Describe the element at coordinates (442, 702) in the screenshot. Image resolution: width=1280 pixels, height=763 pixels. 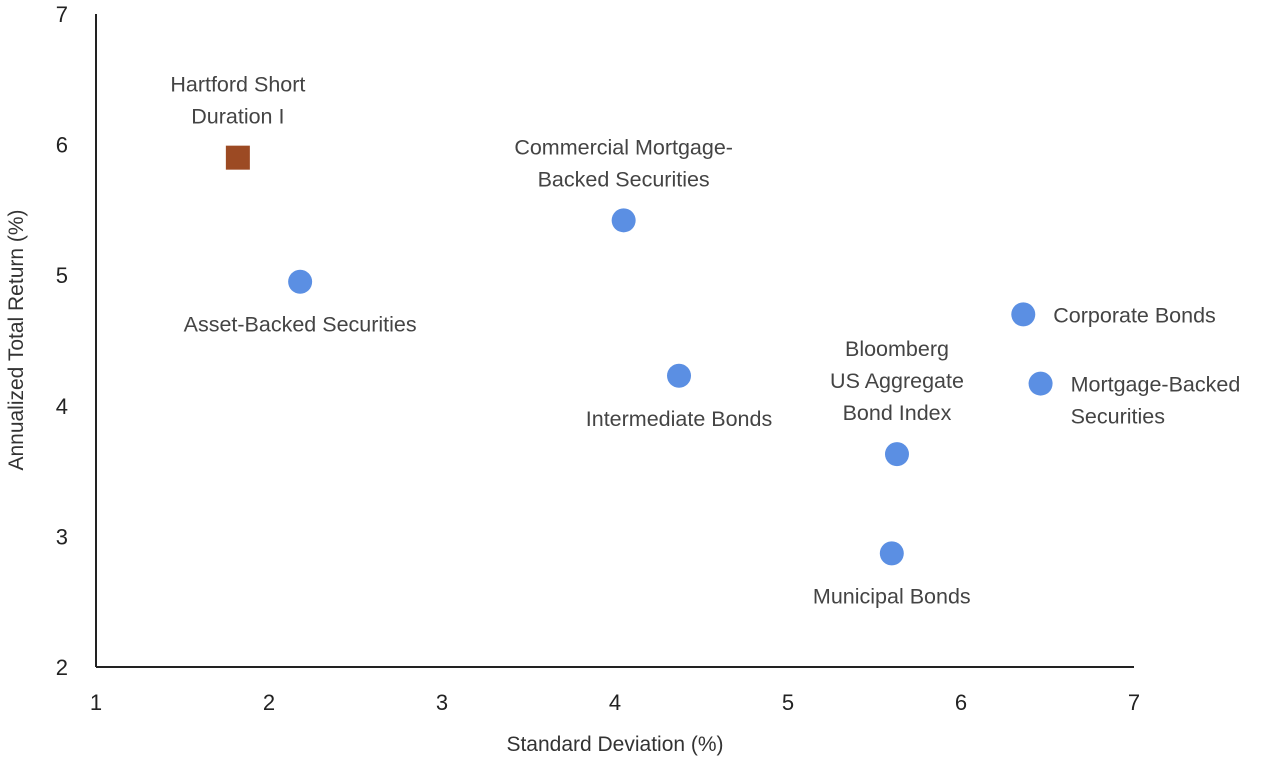
I see `x-tick-label: 3` at that location.